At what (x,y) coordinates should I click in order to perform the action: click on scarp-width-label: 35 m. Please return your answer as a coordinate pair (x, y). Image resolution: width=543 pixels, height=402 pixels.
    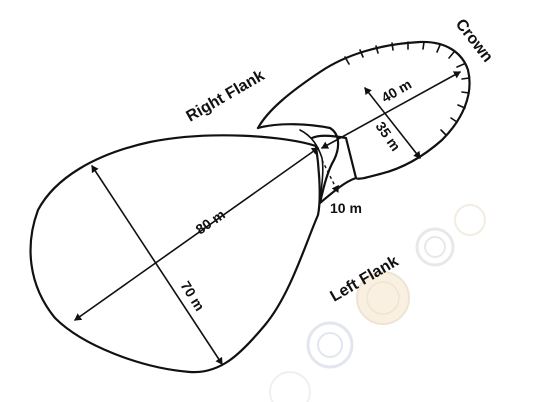
    Looking at the image, I should click on (388, 136).